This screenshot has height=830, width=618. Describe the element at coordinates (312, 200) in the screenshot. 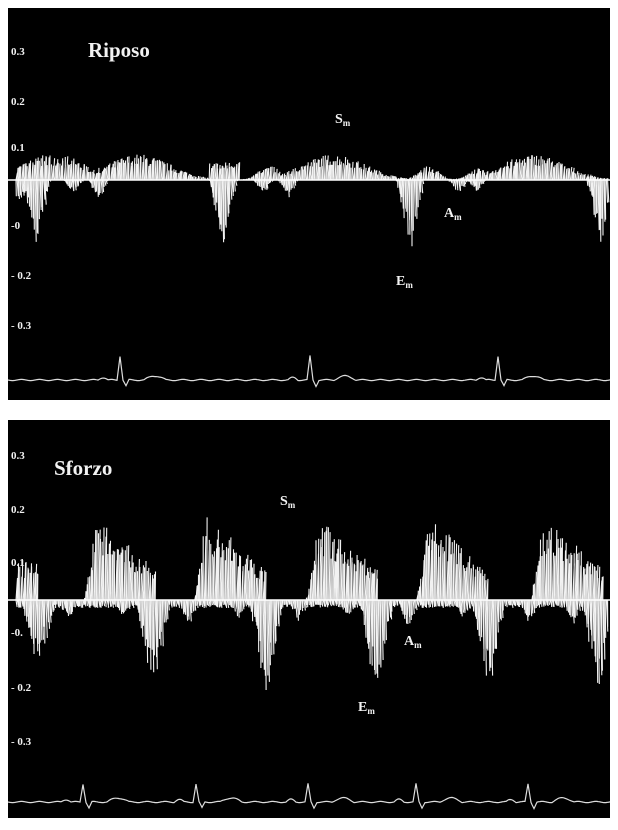

I see `doppler-spectrum` at that location.